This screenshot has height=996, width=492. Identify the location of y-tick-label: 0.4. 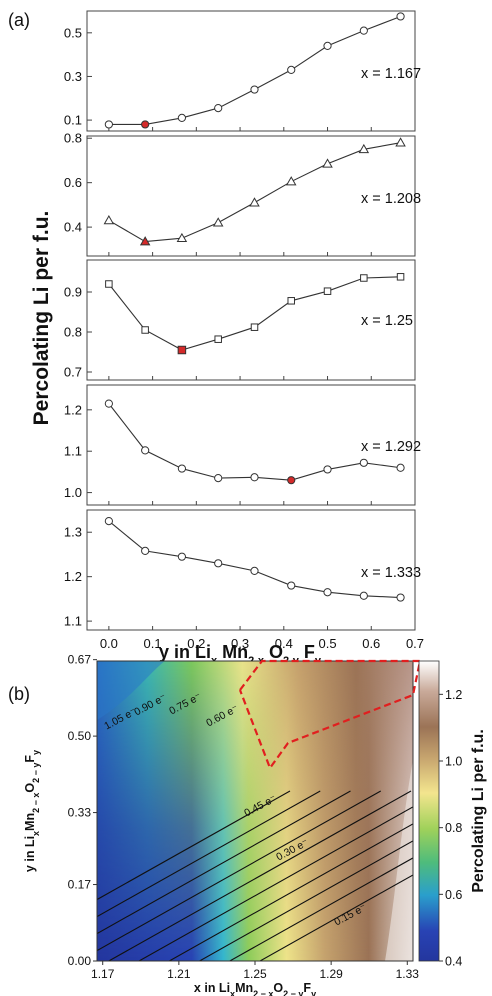
(73, 227).